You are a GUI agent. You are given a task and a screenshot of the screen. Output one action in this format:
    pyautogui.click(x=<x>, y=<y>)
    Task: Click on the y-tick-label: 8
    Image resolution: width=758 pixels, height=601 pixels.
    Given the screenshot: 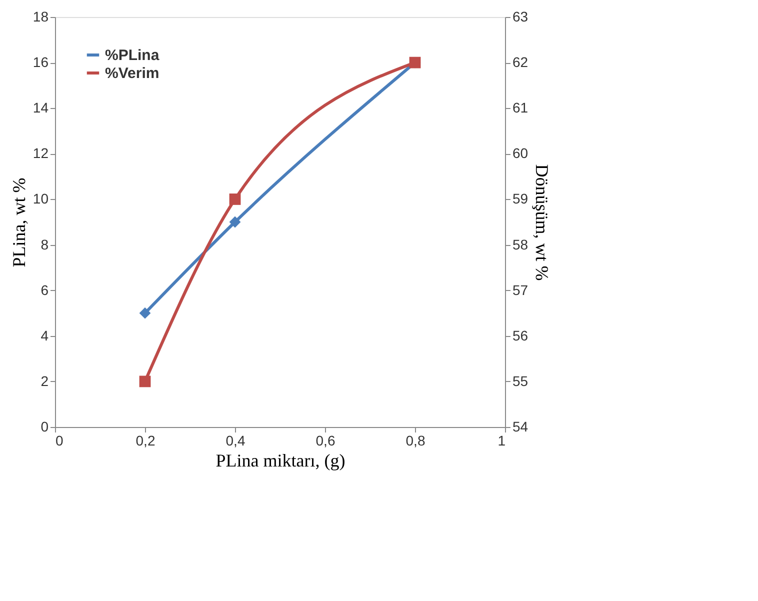 What is the action you would take?
    pyautogui.click(x=44, y=244)
    